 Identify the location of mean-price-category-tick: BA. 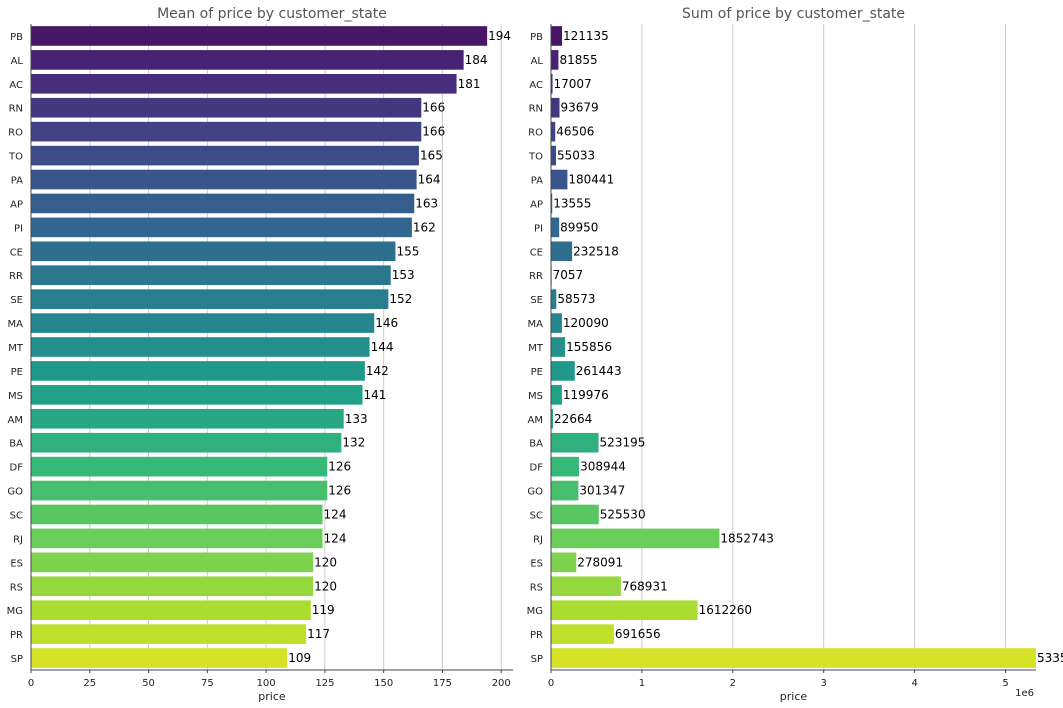
(16, 444).